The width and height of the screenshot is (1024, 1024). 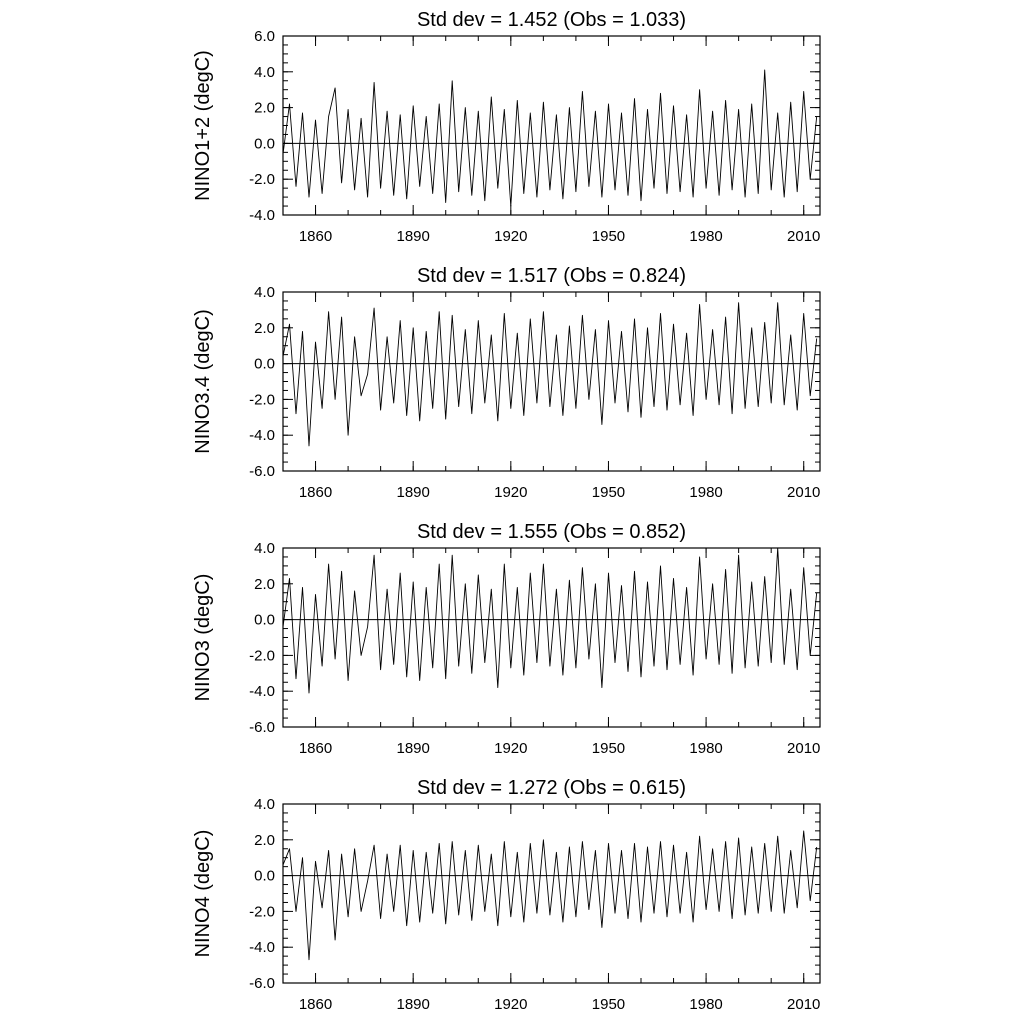 I want to click on y-axis-label: NINO3.4 (degC), so click(x=203, y=381).